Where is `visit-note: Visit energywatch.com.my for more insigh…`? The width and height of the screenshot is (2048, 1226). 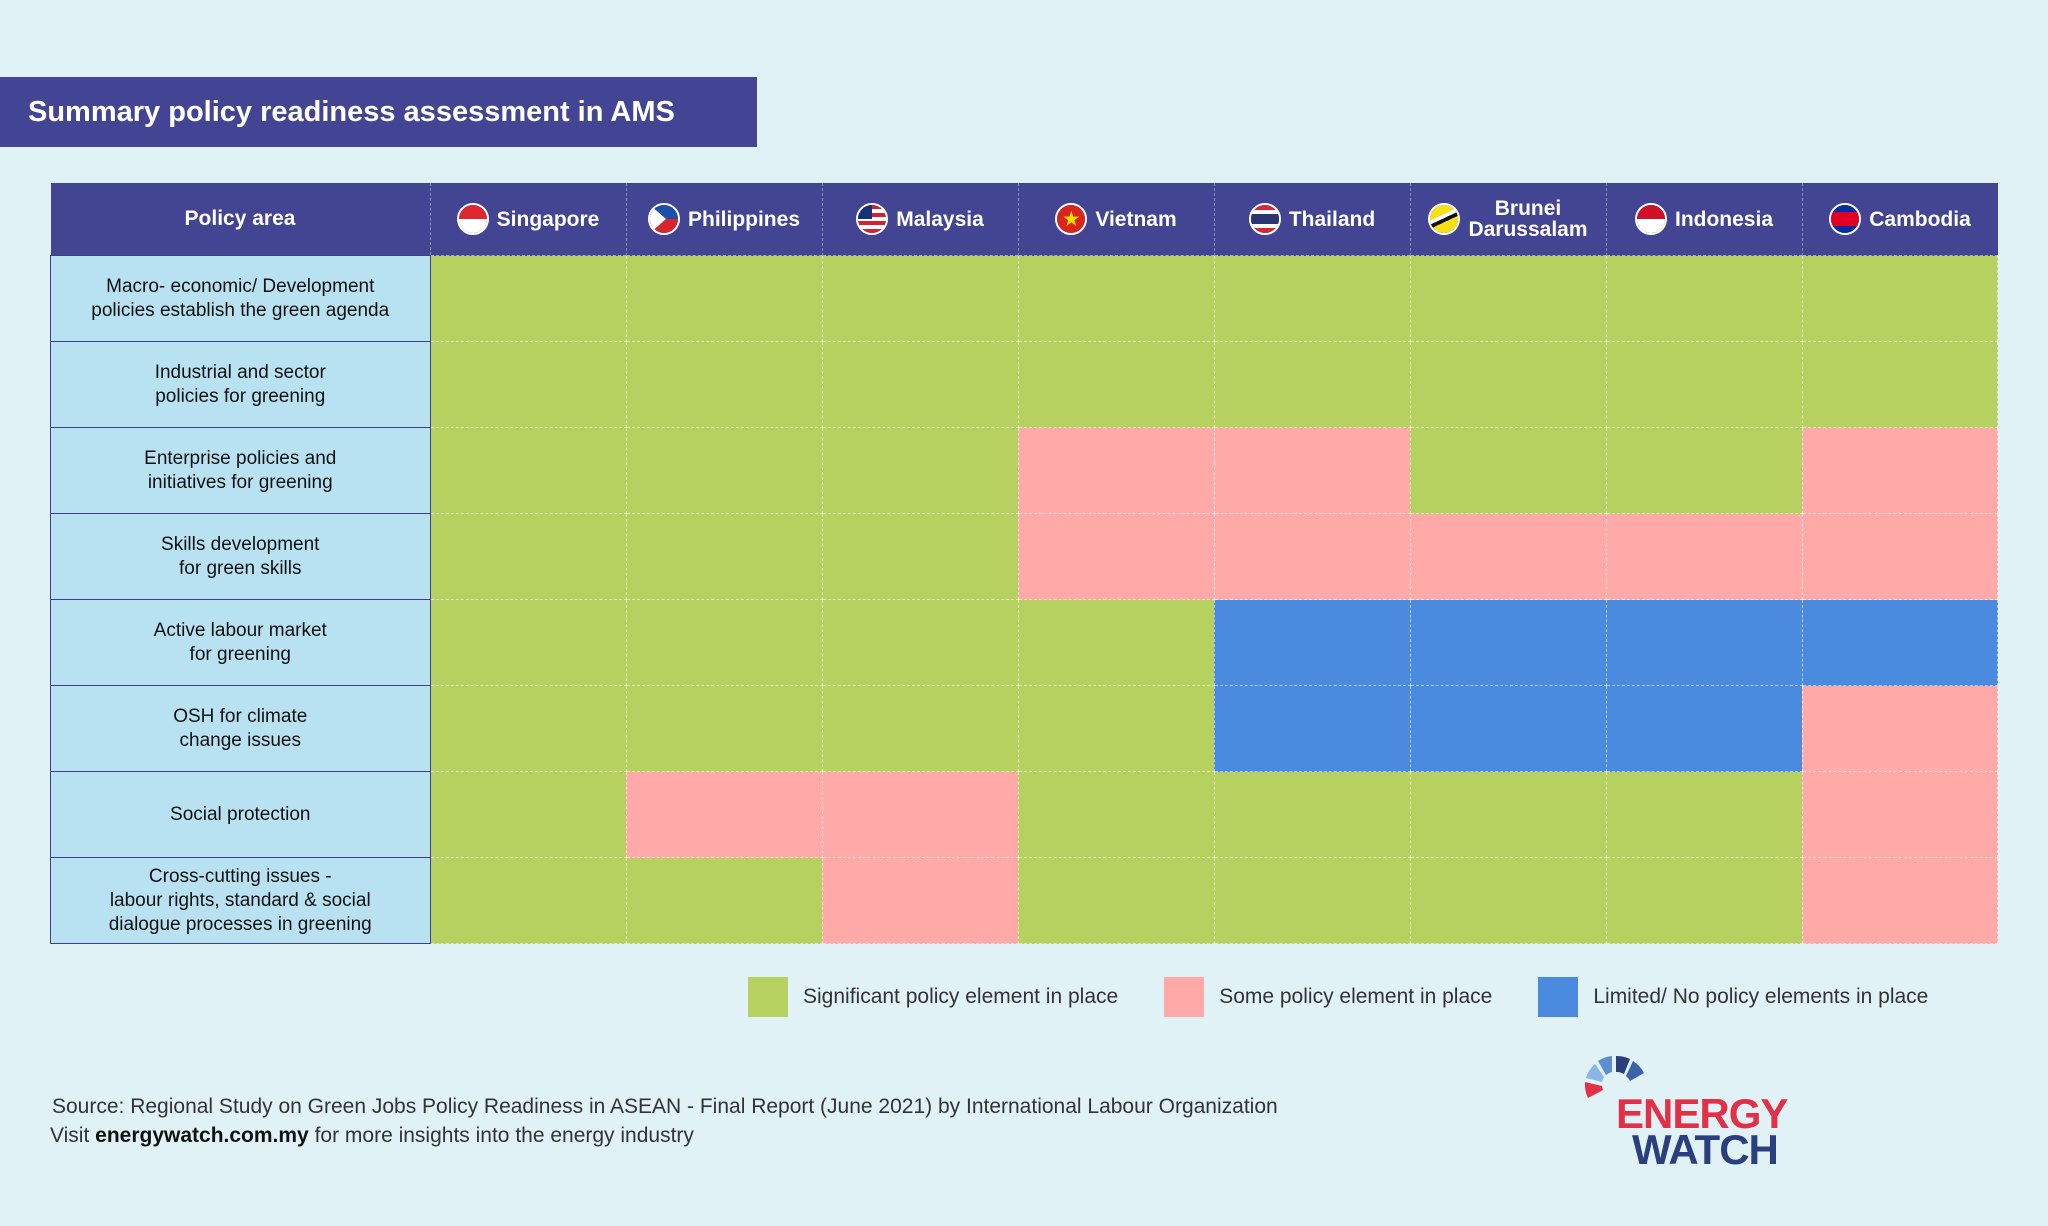
visit-note: Visit energywatch.com.my for more insigh… is located at coordinates (372, 1136).